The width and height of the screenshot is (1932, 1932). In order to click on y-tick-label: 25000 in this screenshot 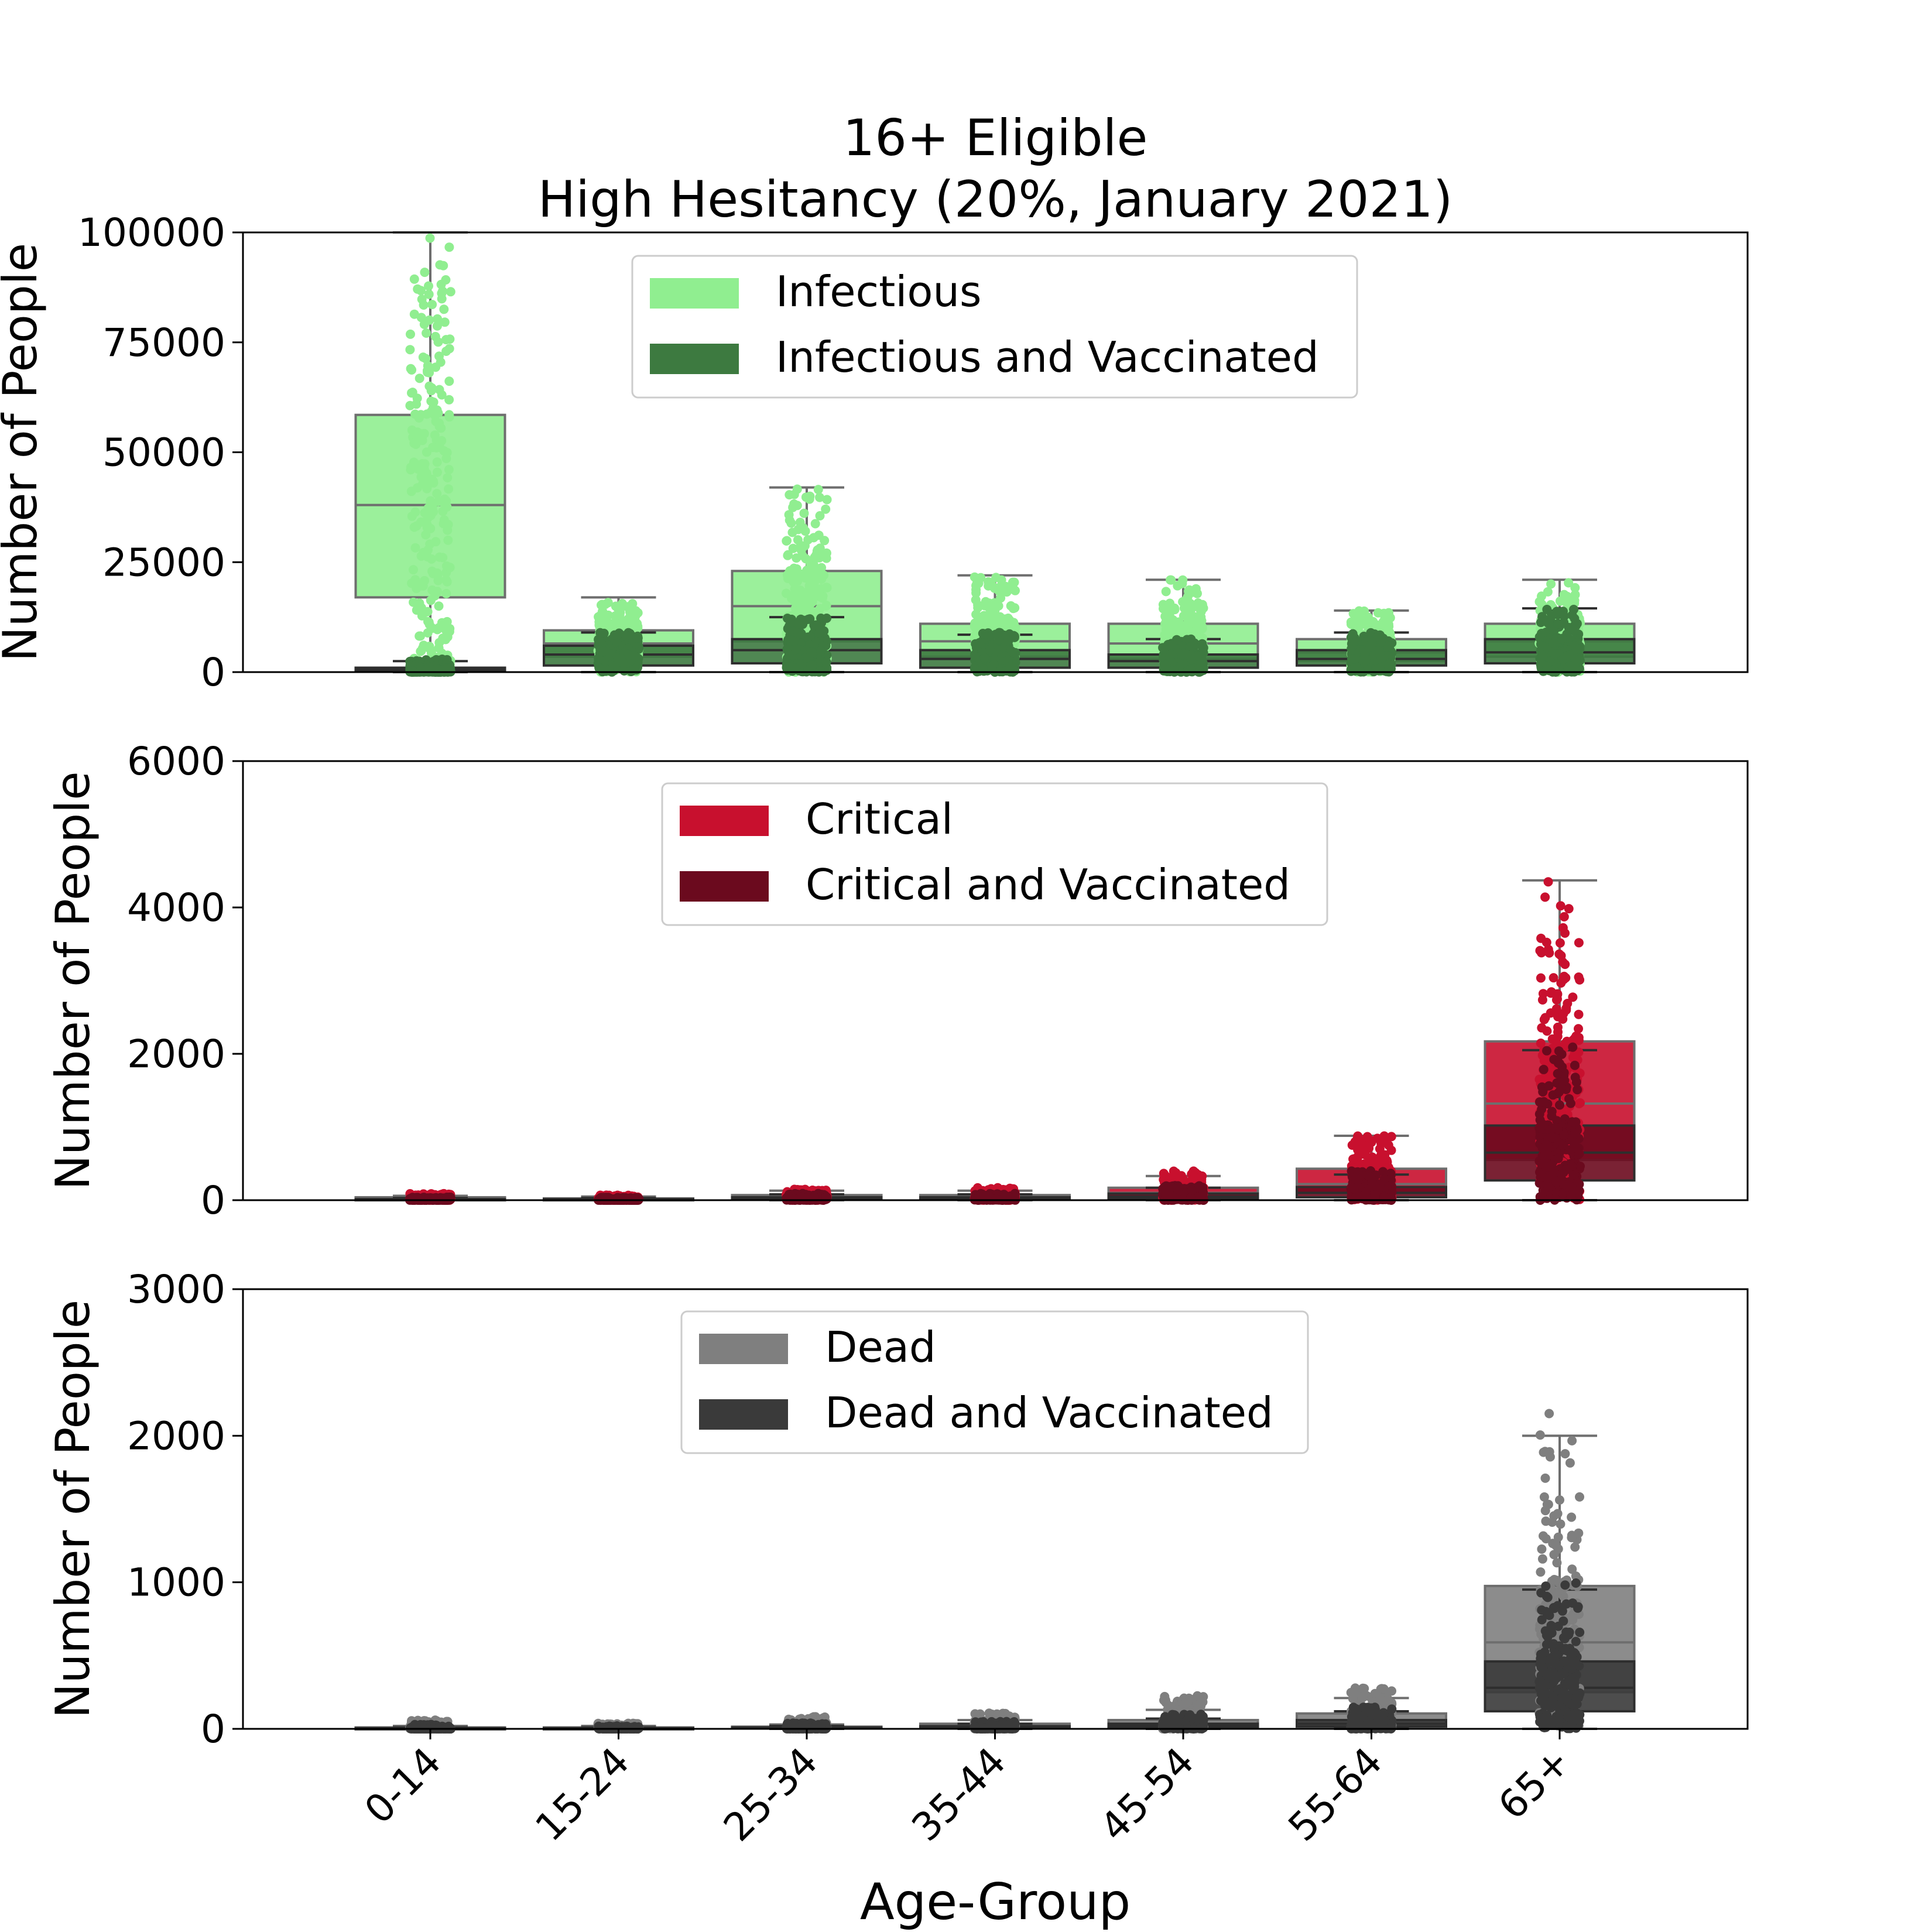, I will do `click(163, 562)`.